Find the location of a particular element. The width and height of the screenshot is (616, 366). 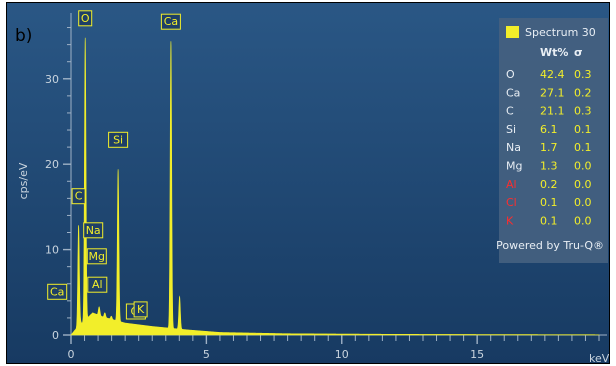

peak-label: Al is located at coordinates (97, 284).